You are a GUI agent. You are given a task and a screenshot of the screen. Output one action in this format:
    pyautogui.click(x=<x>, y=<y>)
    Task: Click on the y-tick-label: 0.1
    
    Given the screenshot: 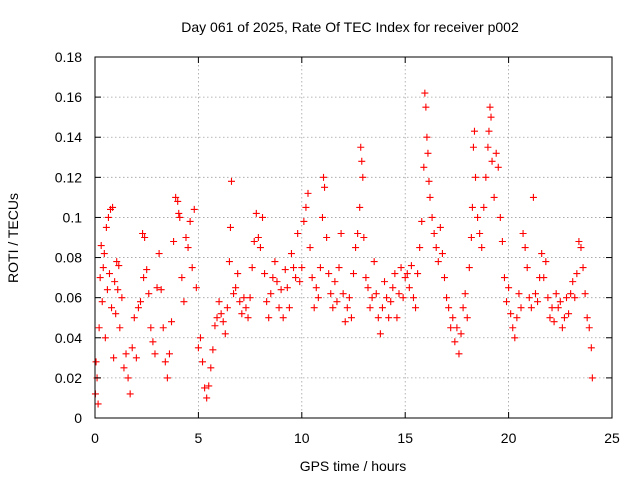 What is the action you would take?
    pyautogui.click(x=73, y=217)
    